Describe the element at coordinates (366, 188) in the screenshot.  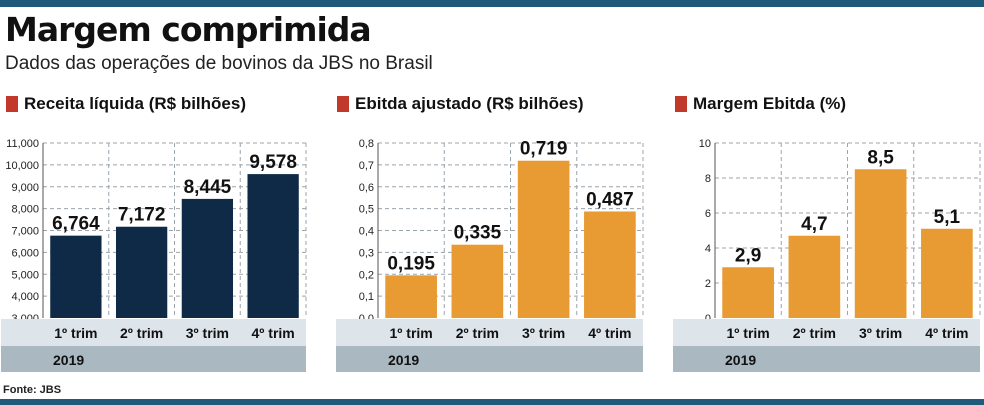
I see `chart-2-ytick-label: 0,6` at that location.